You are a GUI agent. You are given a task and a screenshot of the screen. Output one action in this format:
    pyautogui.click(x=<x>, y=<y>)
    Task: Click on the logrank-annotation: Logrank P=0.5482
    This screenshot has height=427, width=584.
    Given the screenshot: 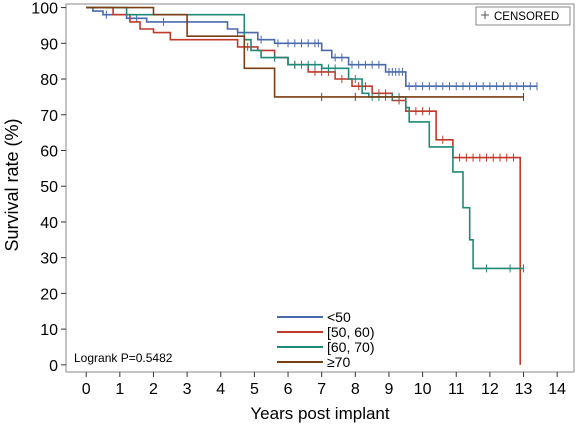 What is the action you would take?
    pyautogui.click(x=123, y=358)
    